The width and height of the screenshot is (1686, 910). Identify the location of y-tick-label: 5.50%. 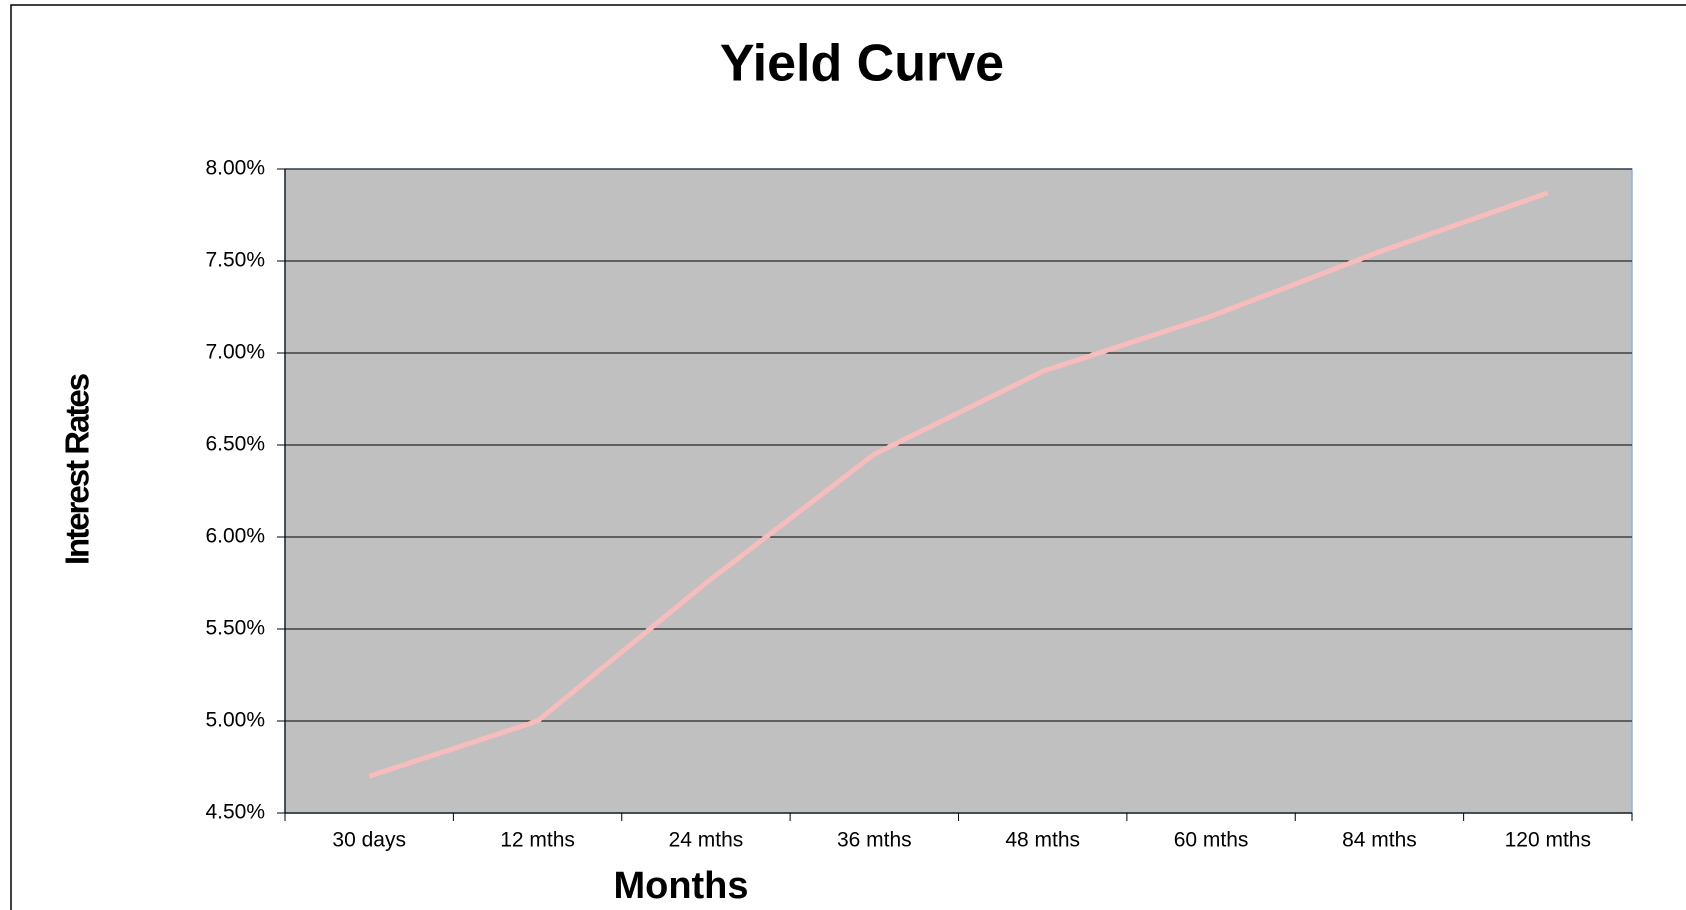
(235, 628).